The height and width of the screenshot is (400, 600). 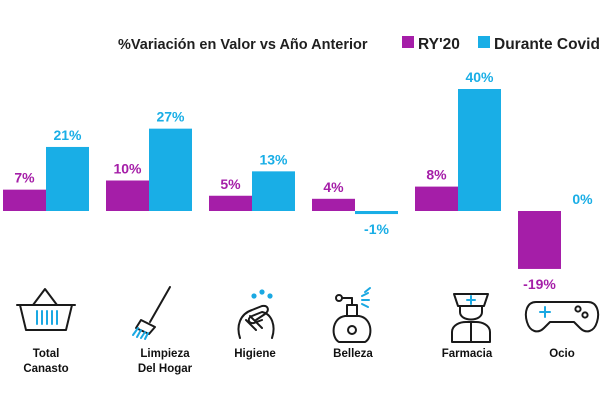 What do you see at coordinates (24, 178) in the screenshot?
I see `value-label-0-0: 7%` at bounding box center [24, 178].